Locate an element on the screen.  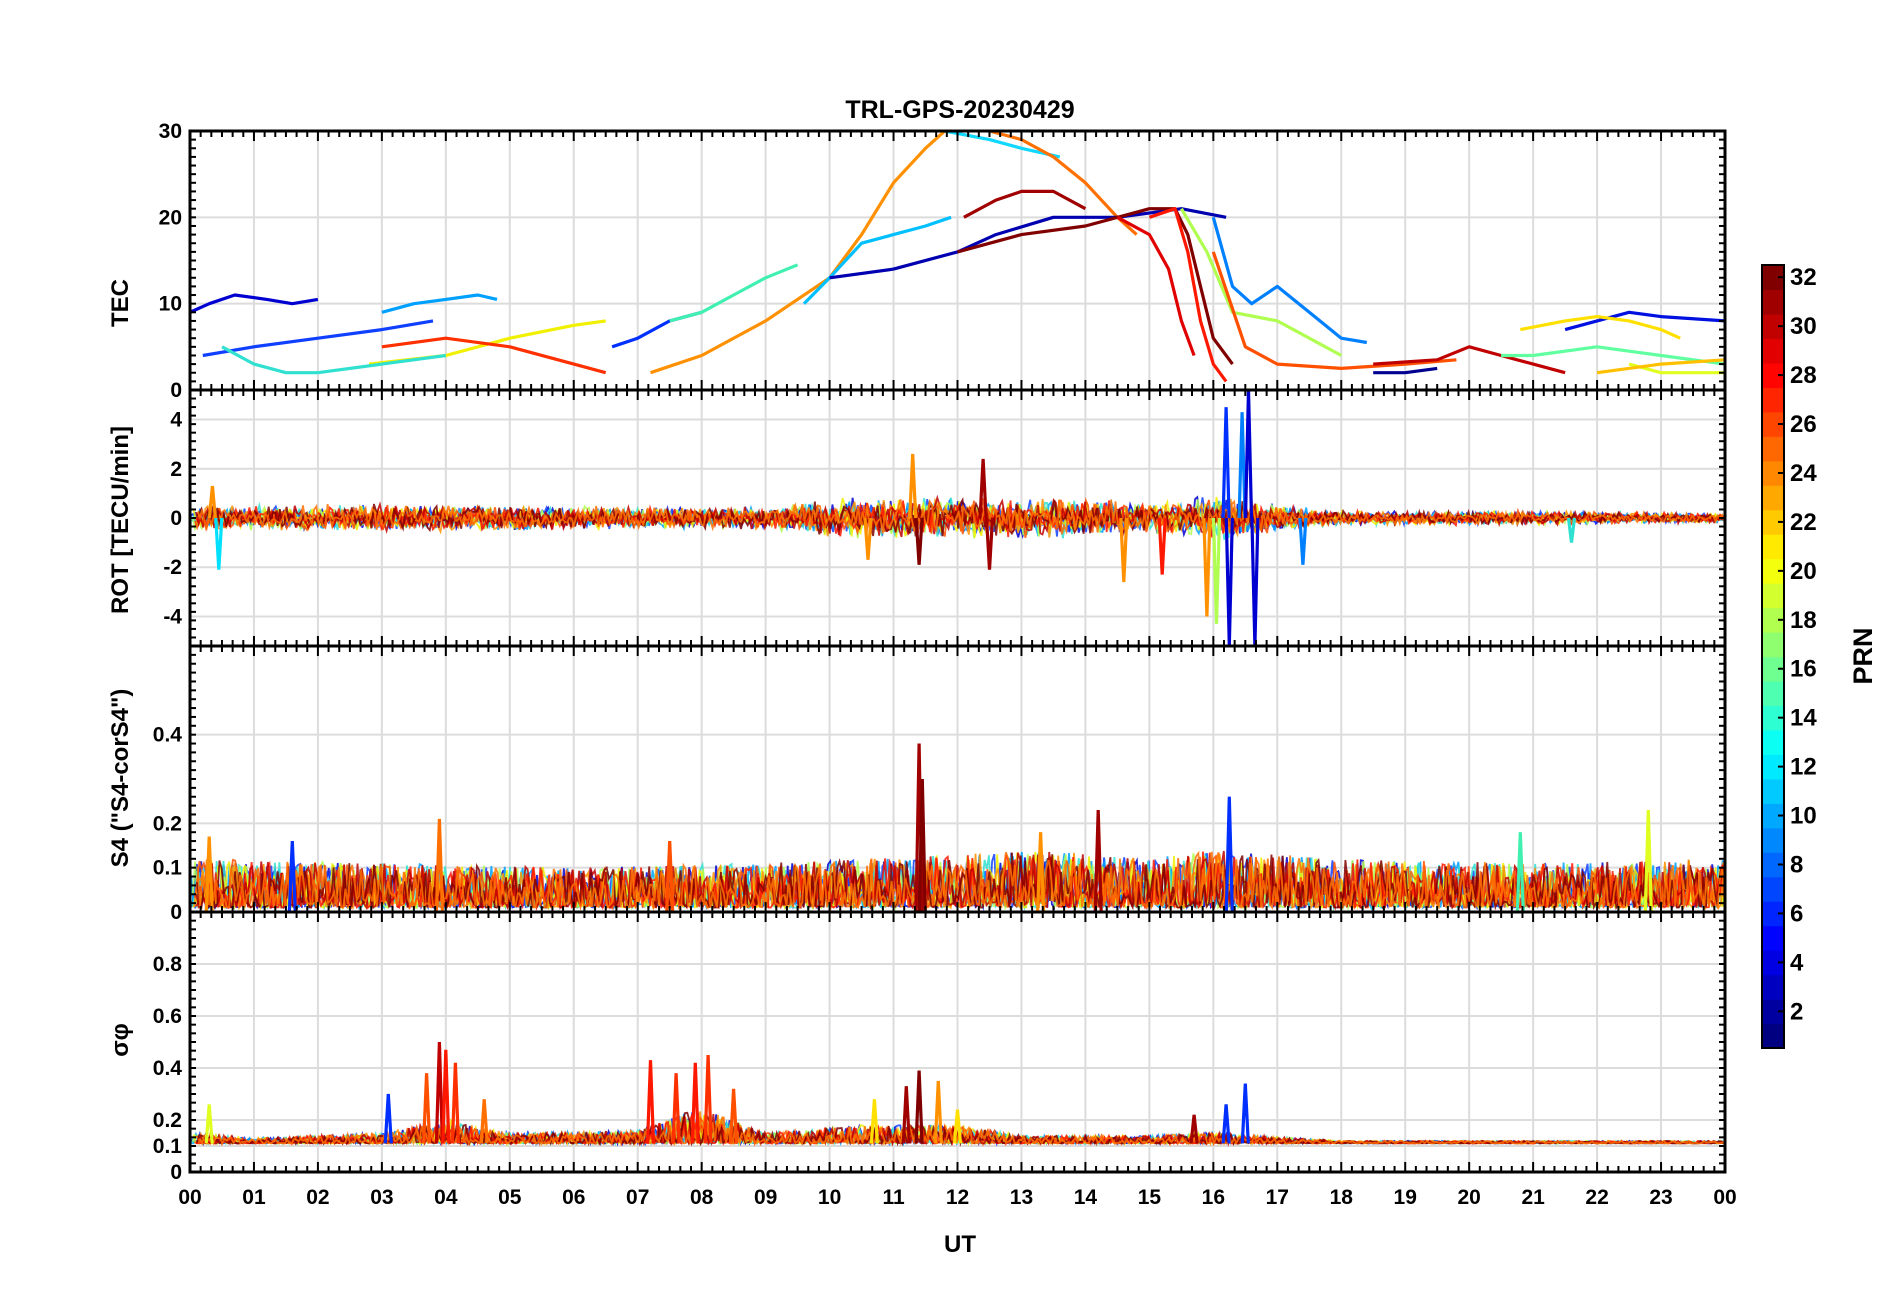
colorbar-tick-label: 30 is located at coordinates (1803, 326).